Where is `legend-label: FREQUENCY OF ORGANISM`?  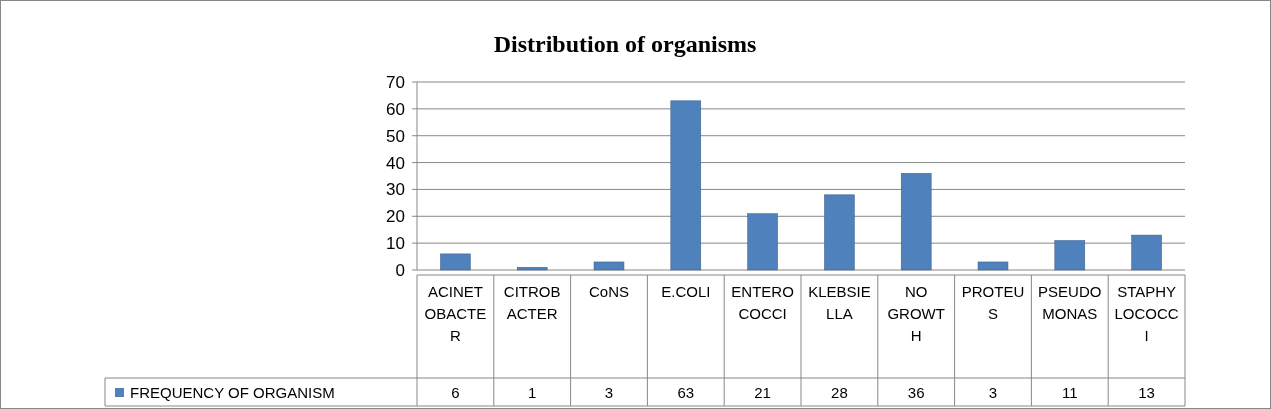 legend-label: FREQUENCY OF ORGANISM is located at coordinates (232, 392).